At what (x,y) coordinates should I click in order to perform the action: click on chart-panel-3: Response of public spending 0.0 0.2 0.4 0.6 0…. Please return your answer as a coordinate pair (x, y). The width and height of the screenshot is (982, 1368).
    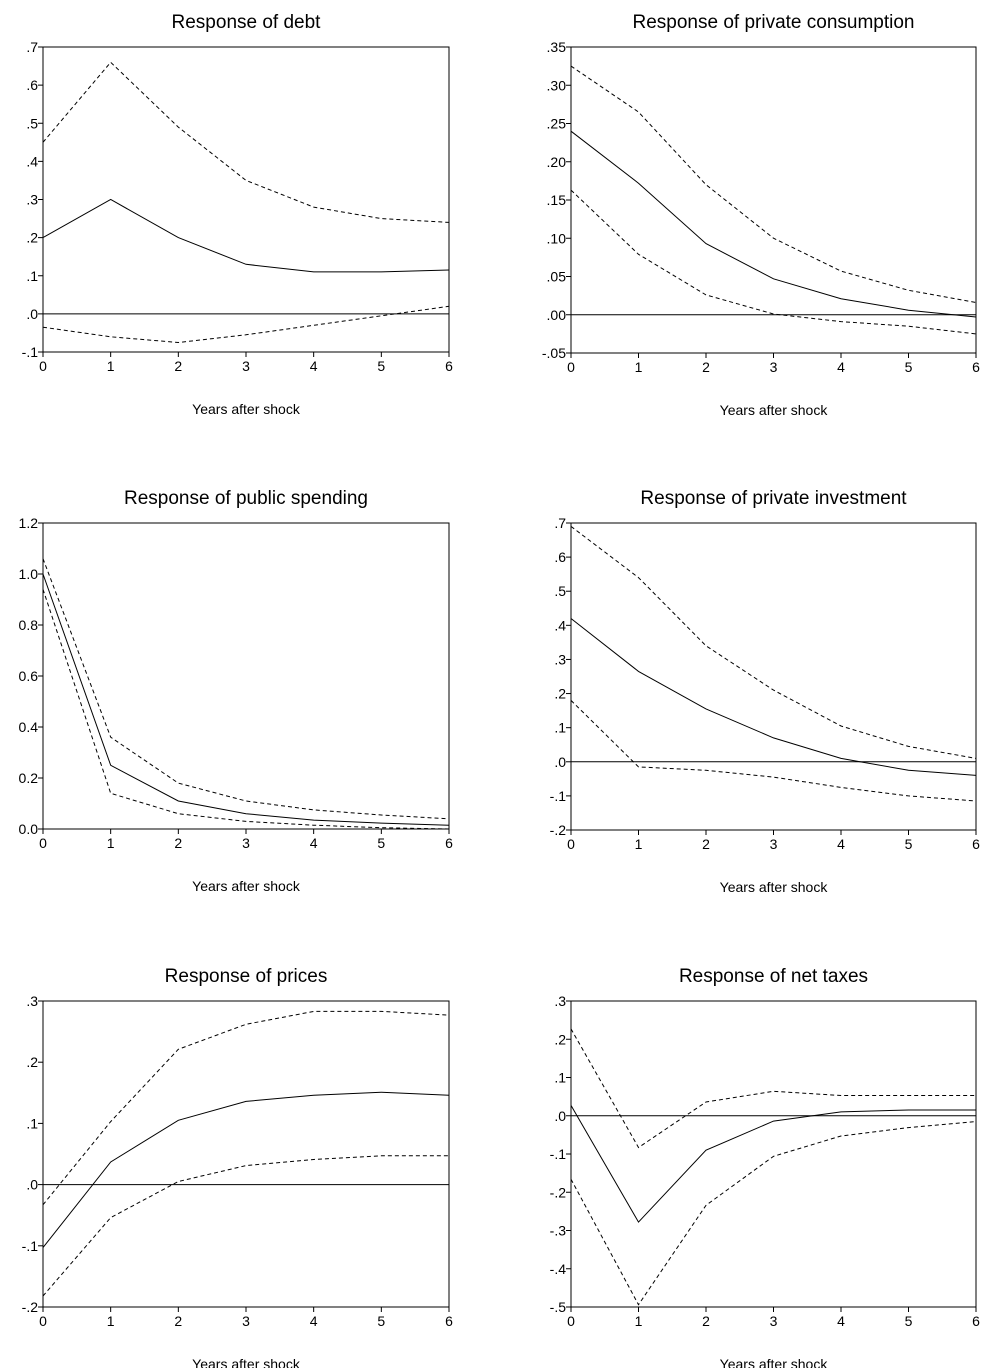
    Looking at the image, I should click on (236, 691).